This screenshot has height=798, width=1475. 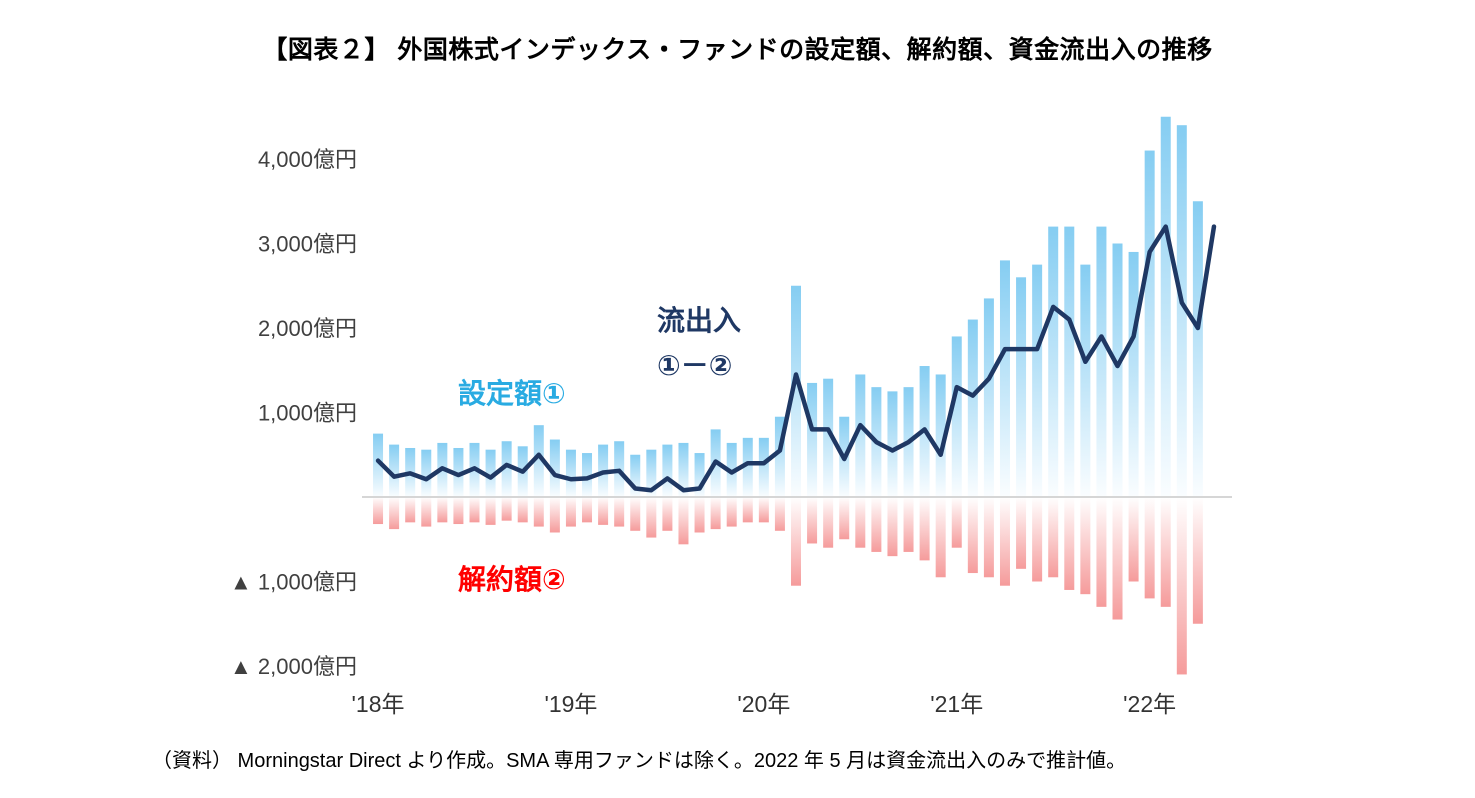 What do you see at coordinates (512, 393) in the screenshot?
I see `subscriptions-label: 設定額①` at bounding box center [512, 393].